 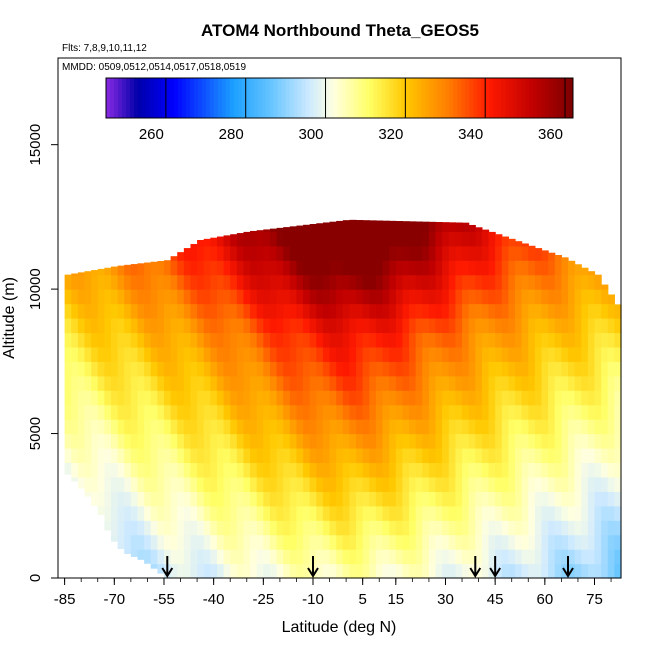 What do you see at coordinates (35, 578) in the screenshot?
I see `y-tick-label: 0` at bounding box center [35, 578].